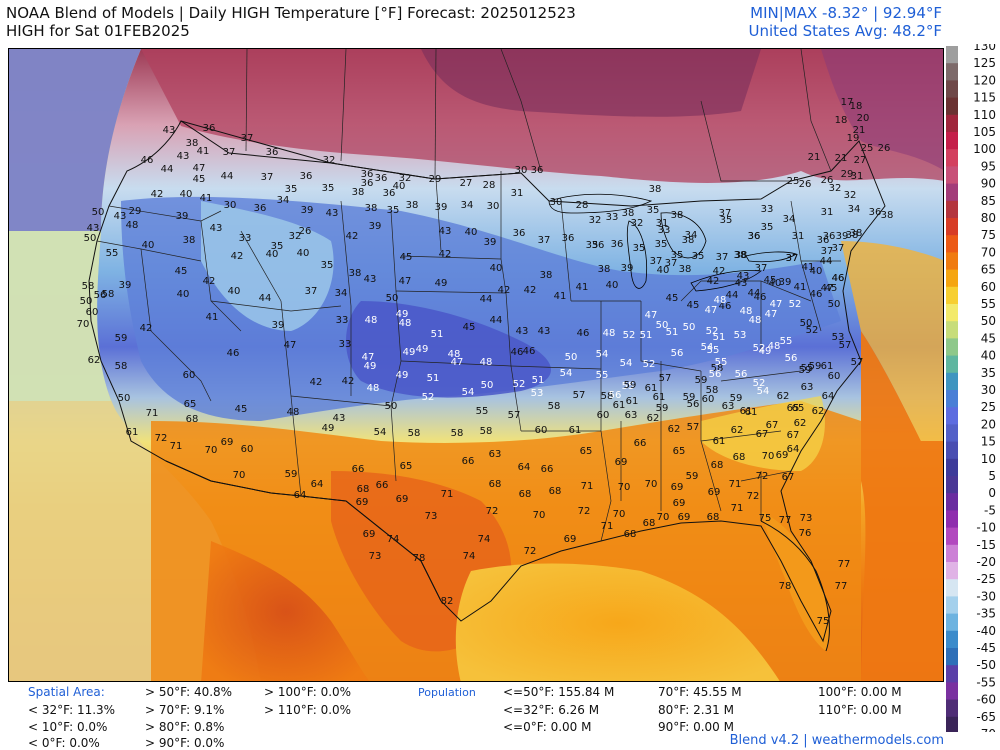 The image size is (1000, 750). I want to click on station-temp-label: 54, so click(707, 347).